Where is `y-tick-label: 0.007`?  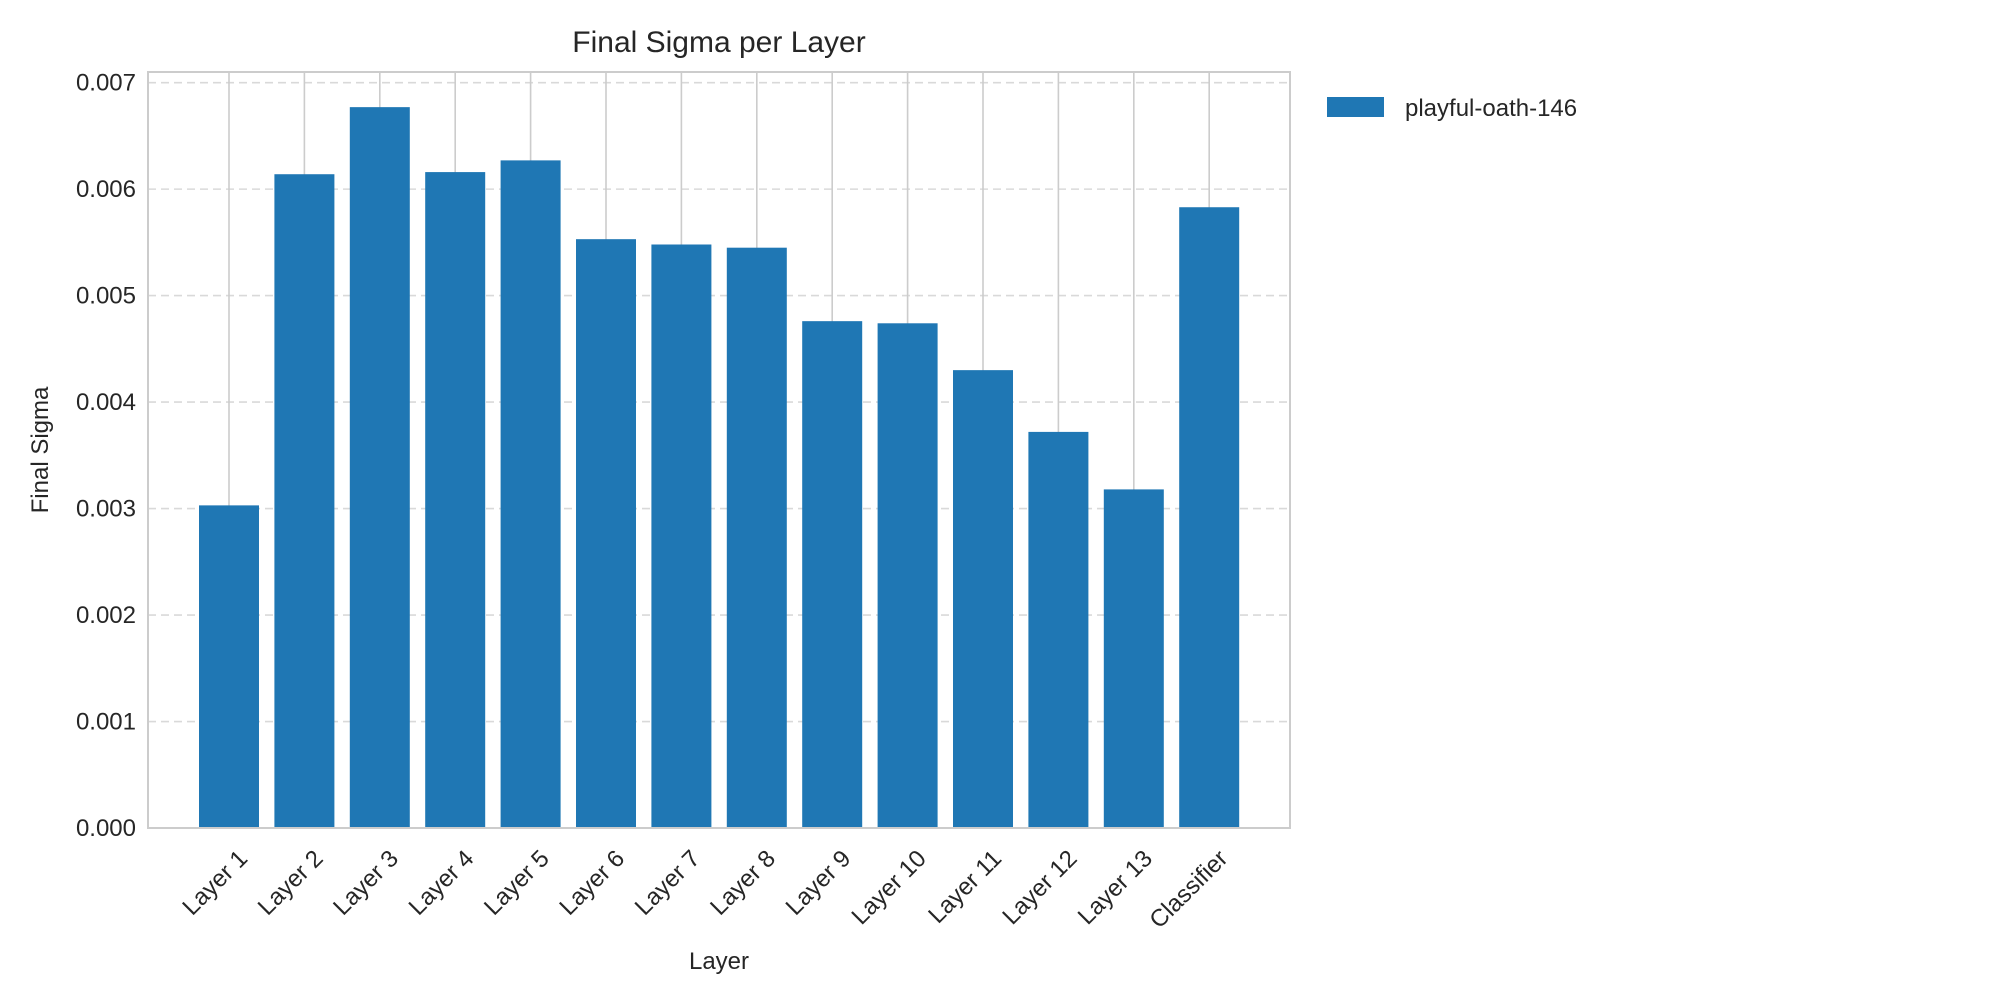 y-tick-label: 0.007 is located at coordinates (106, 83).